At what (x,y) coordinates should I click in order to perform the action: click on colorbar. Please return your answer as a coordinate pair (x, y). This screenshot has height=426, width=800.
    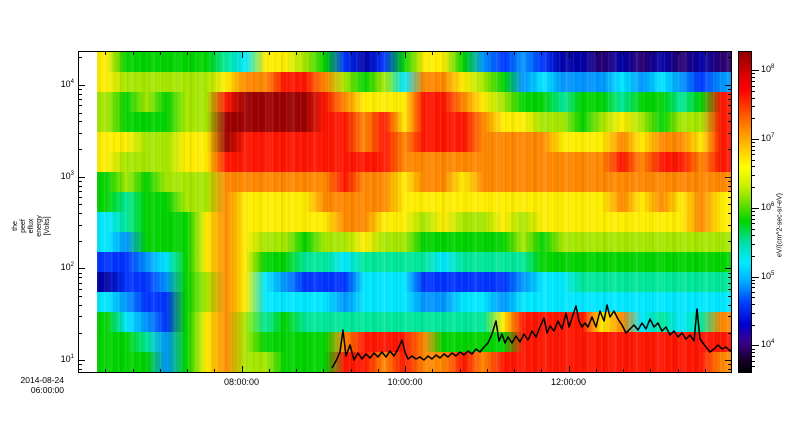
    Looking at the image, I should click on (745, 212).